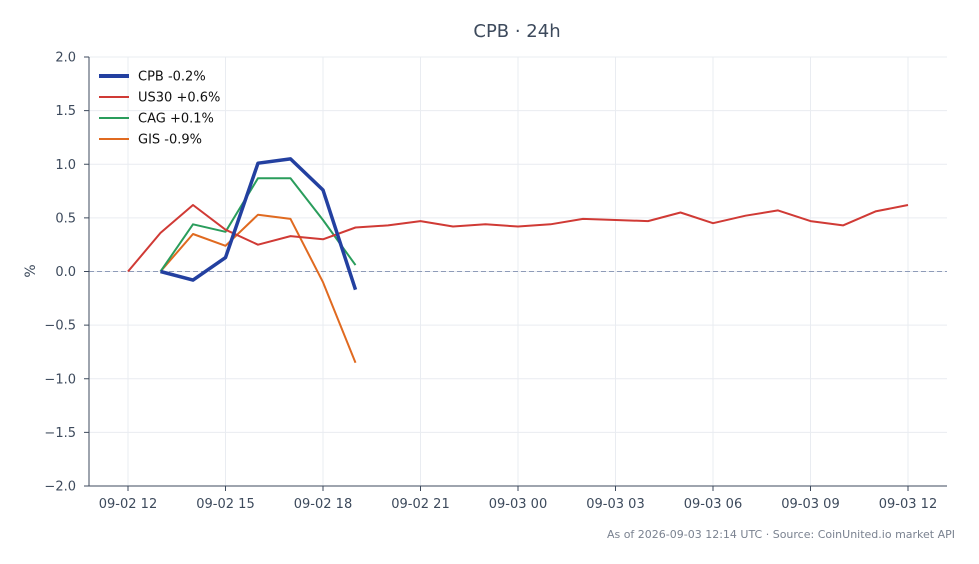 The width and height of the screenshot is (979, 564). I want to click on x-tick-label: 09-03 06, so click(713, 504).